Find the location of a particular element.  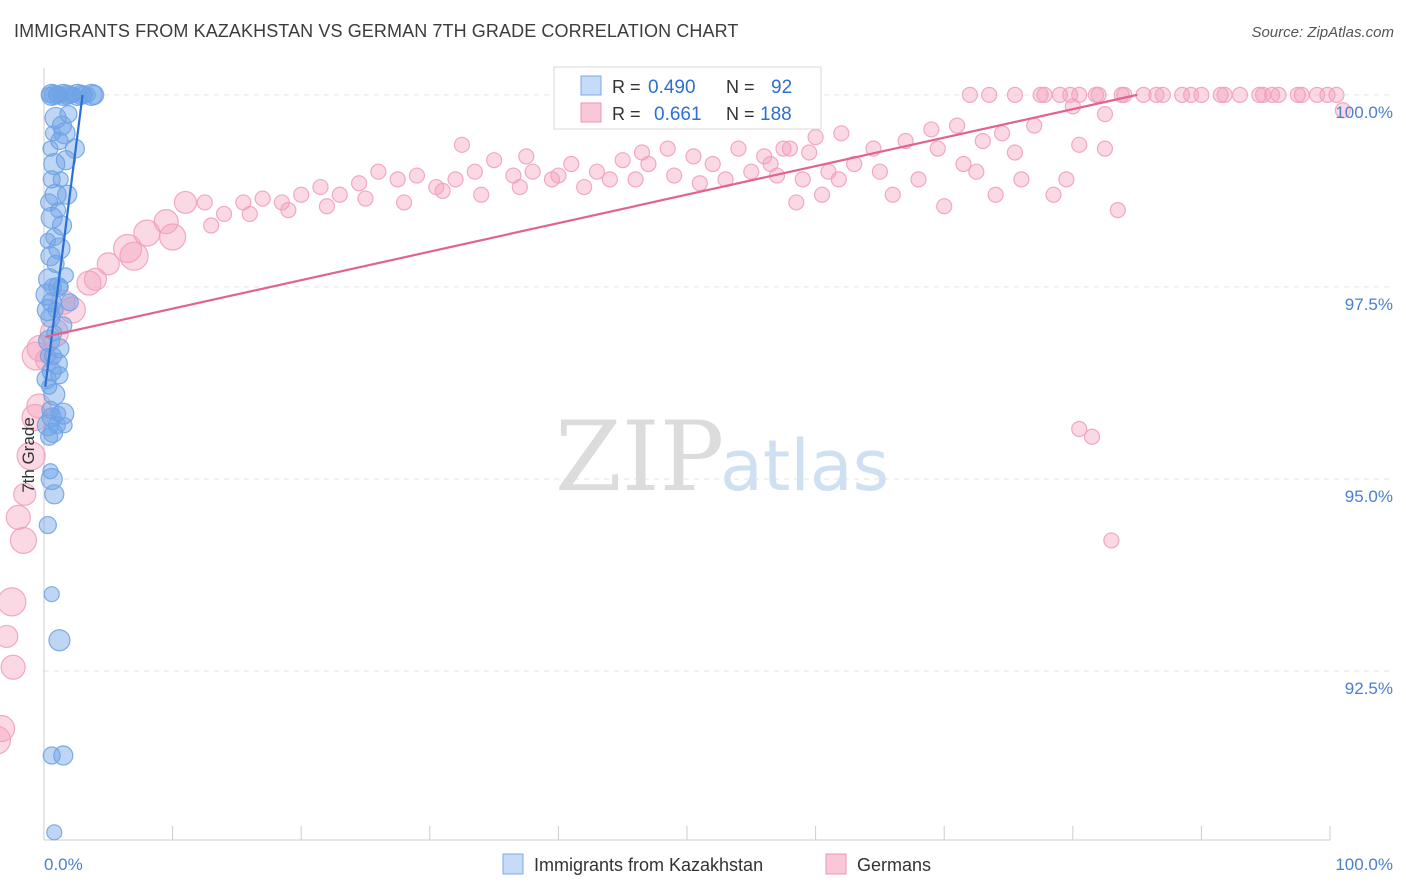

series-kazakhstan-points is located at coordinates (70, 462).